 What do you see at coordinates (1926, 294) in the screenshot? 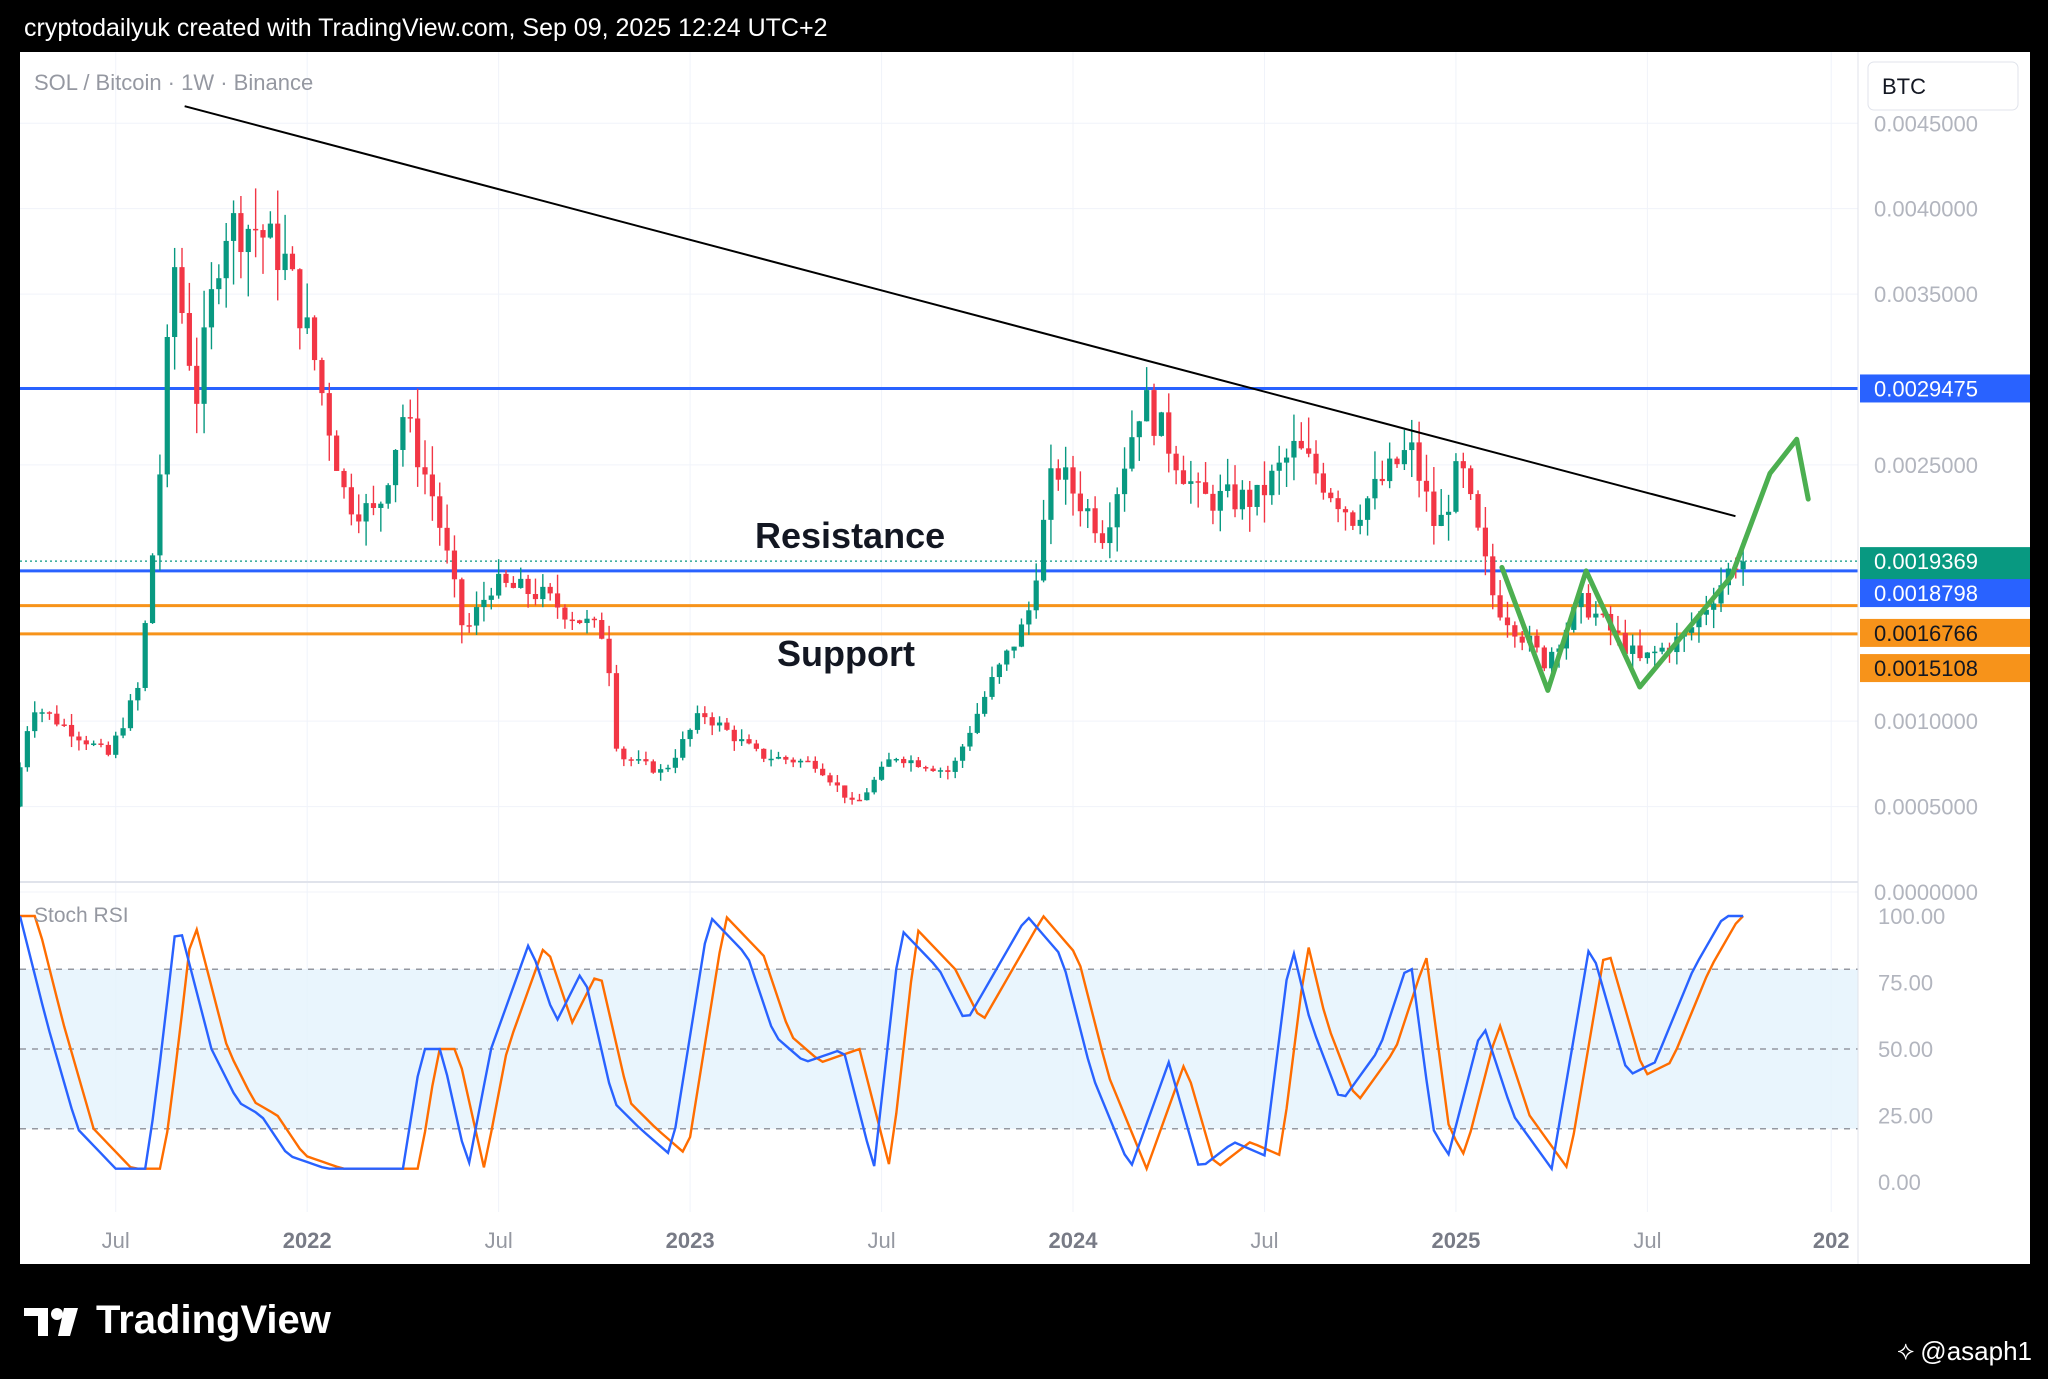
I see `price-tick-label: 0.0035000` at bounding box center [1926, 294].